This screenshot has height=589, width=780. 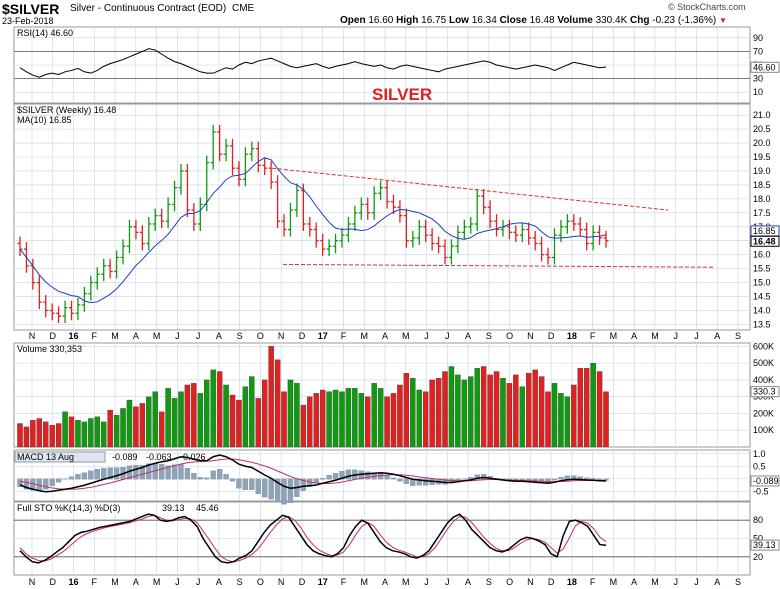 I want to click on low-label: Low, so click(x=458, y=20).